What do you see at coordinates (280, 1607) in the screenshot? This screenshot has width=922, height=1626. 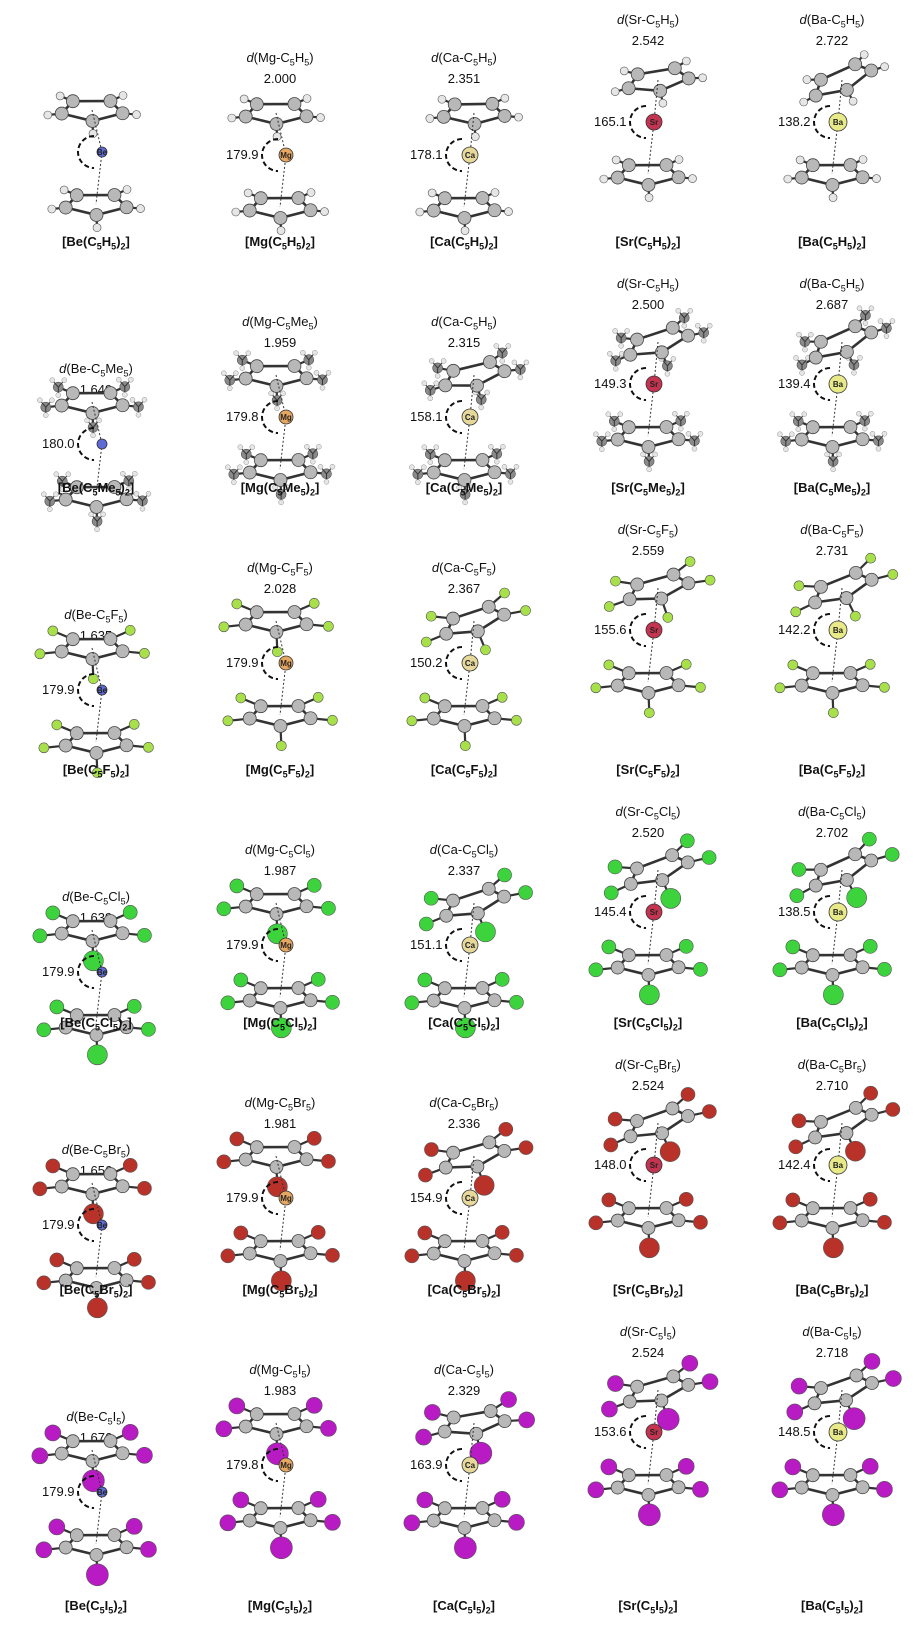 I see `compound-formula: [Mg(C5I5)2]` at bounding box center [280, 1607].